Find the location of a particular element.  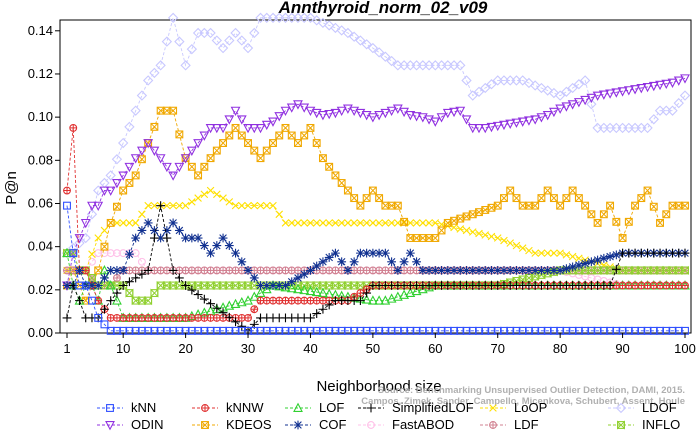

legend-marker-simplifiedlof is located at coordinates (371, 408).